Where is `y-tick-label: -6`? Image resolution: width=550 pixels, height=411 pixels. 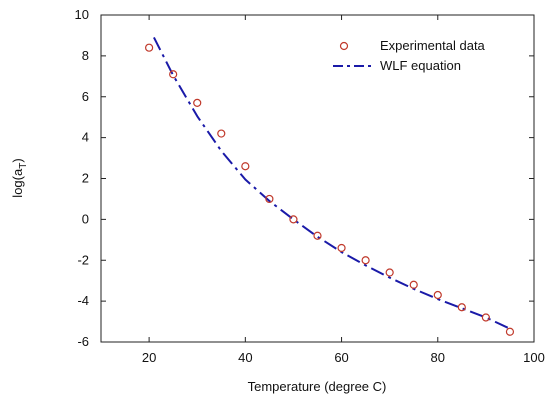 y-tick-label: -6 is located at coordinates (83, 341).